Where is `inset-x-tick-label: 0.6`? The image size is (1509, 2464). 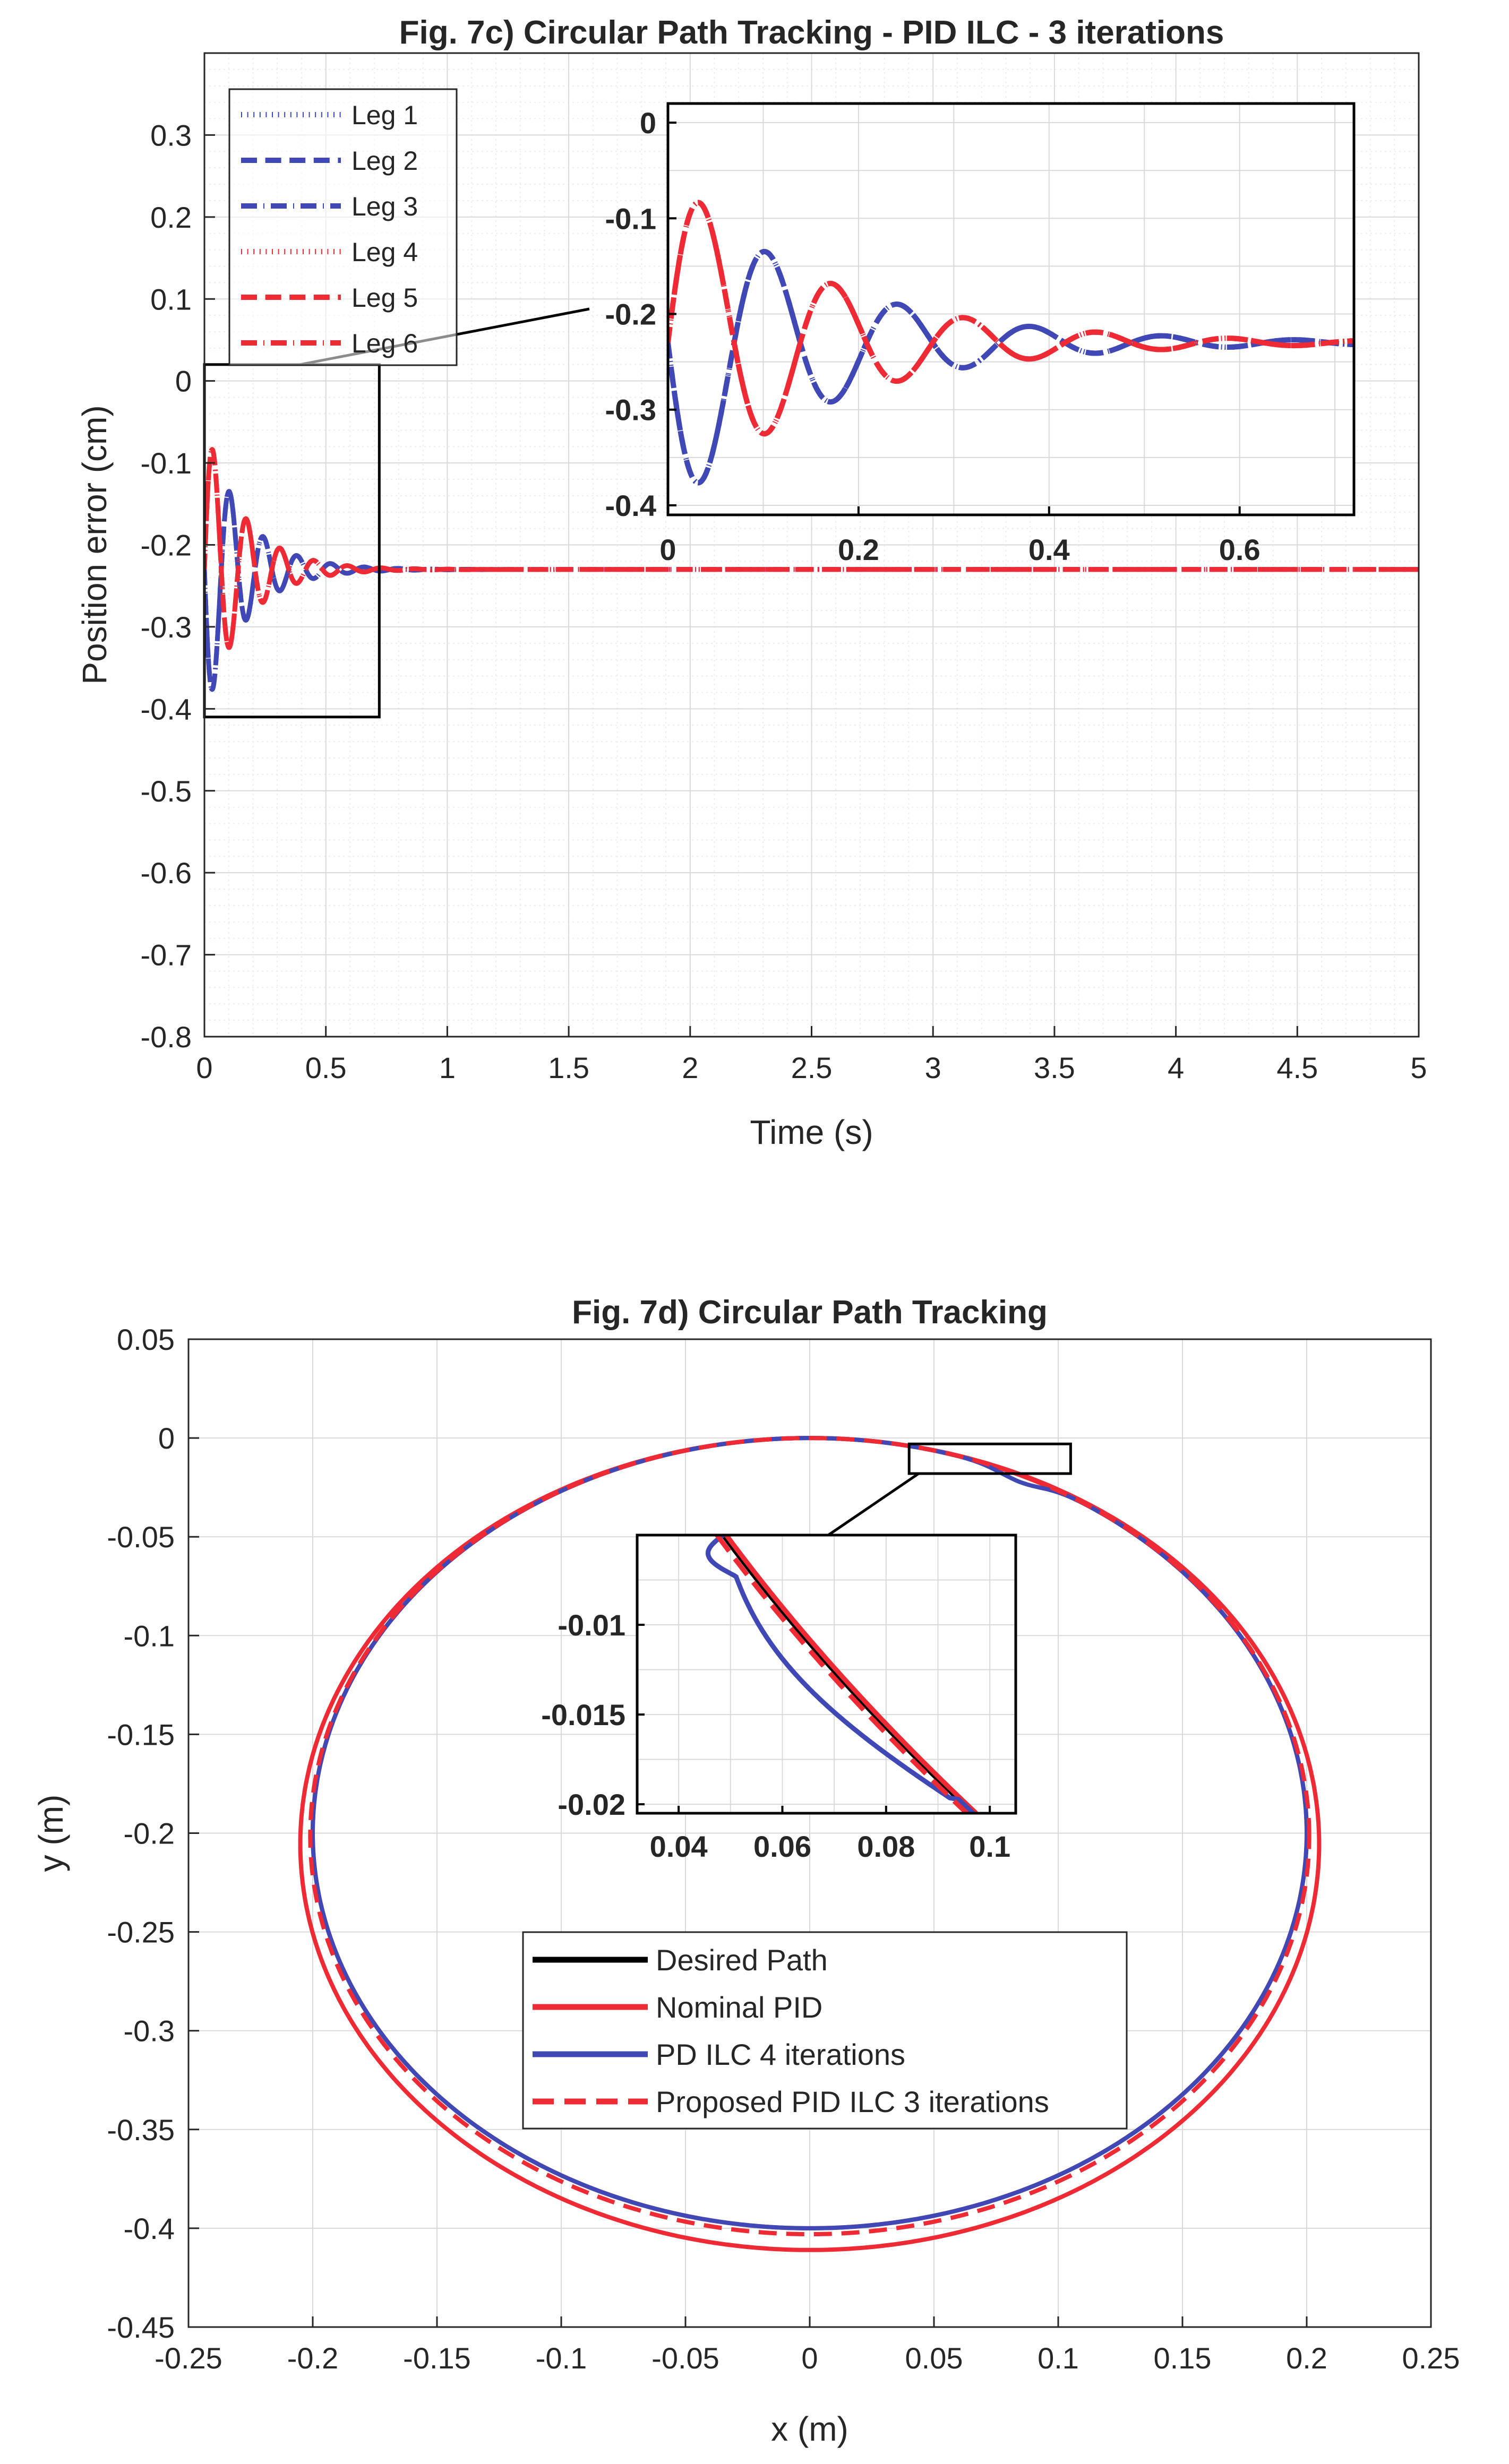
inset-x-tick-label: 0.6 is located at coordinates (1240, 549).